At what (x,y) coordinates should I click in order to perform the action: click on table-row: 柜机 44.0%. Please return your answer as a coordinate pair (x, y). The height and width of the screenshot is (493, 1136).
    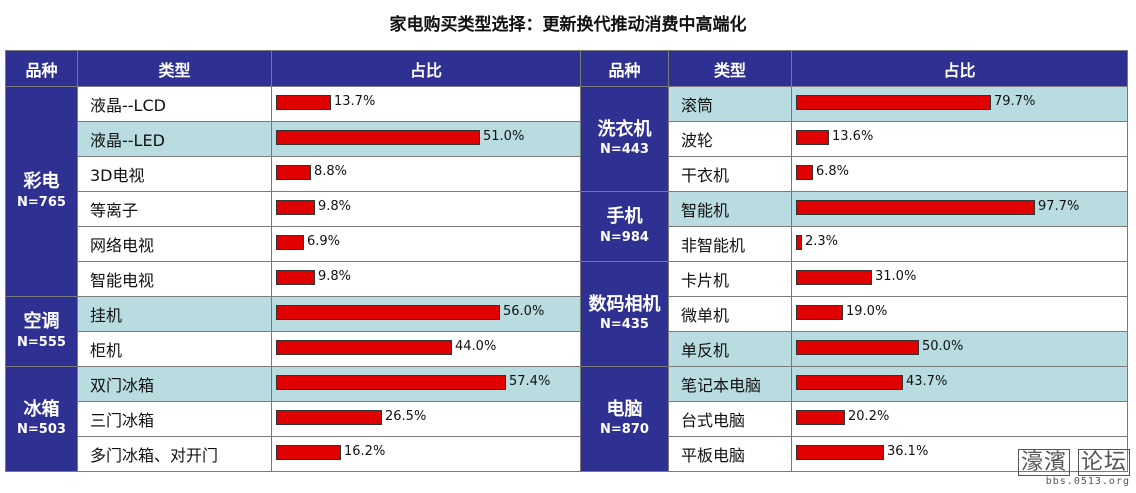
    Looking at the image, I should click on (293, 349).